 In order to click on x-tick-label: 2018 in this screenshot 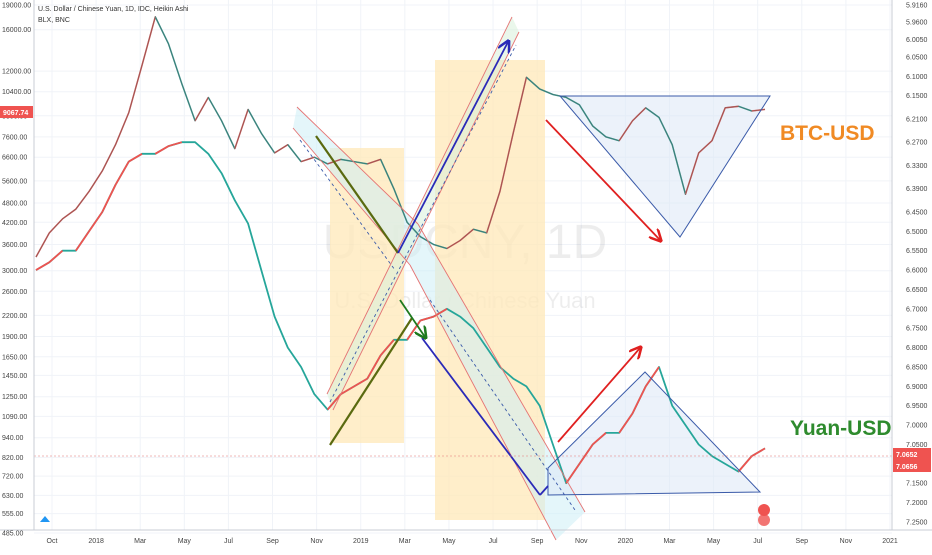, I will do `click(96, 541)`.